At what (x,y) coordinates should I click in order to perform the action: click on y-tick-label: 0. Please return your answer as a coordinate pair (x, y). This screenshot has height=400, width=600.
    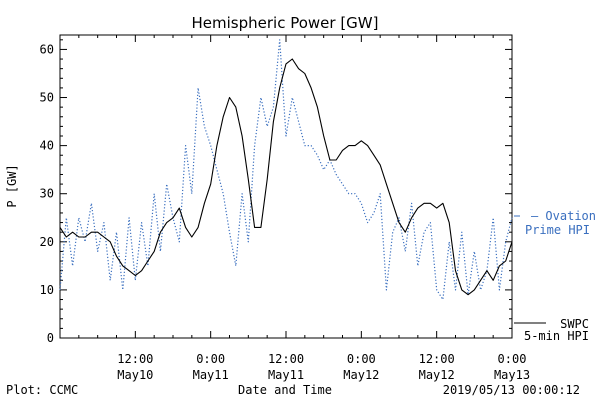
    Looking at the image, I should click on (50, 338).